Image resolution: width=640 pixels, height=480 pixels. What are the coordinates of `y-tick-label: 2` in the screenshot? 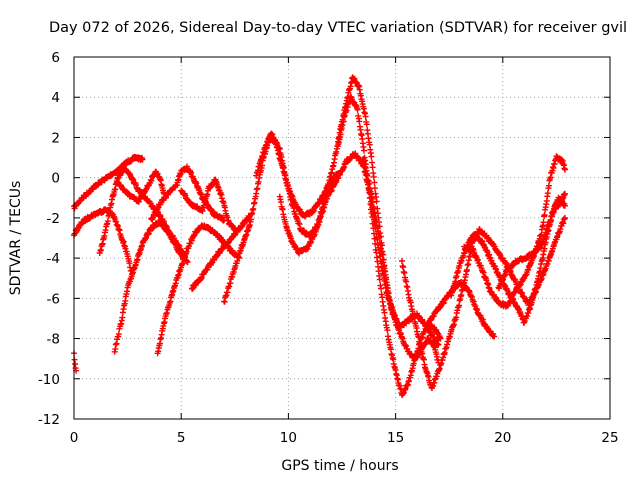 It's located at (55, 138).